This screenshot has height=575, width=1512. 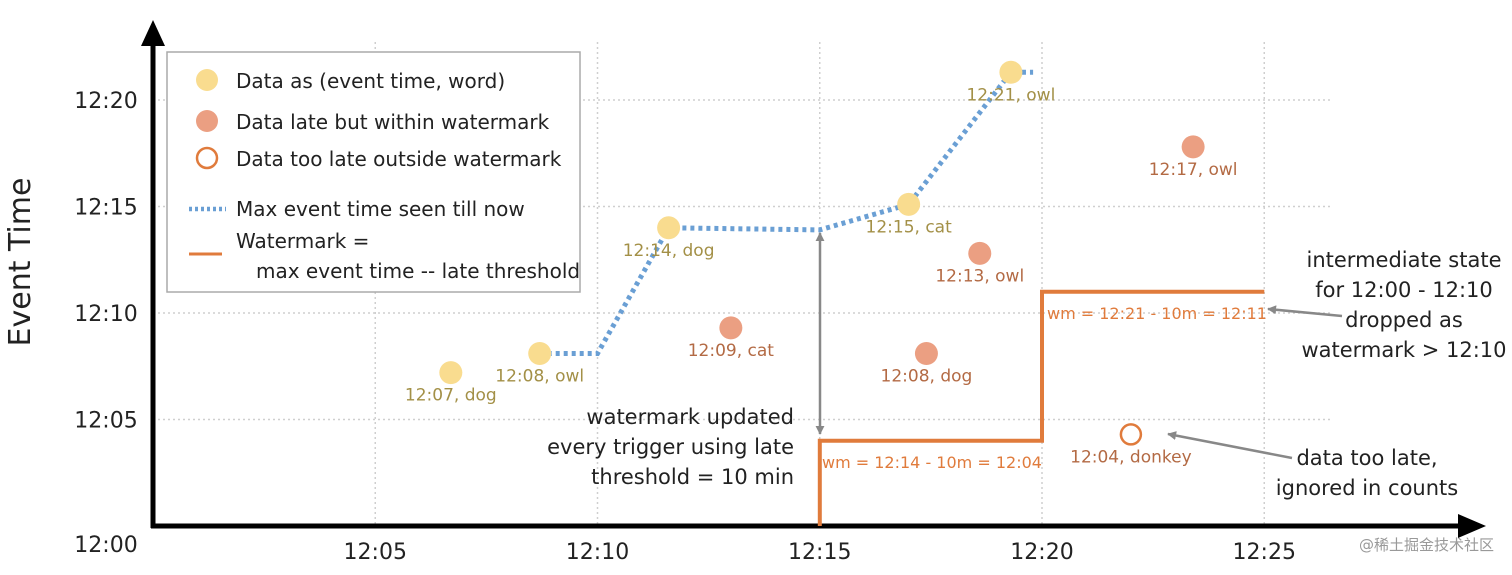 I want to click on x-tick-label: 12:20, so click(x=1041, y=552).